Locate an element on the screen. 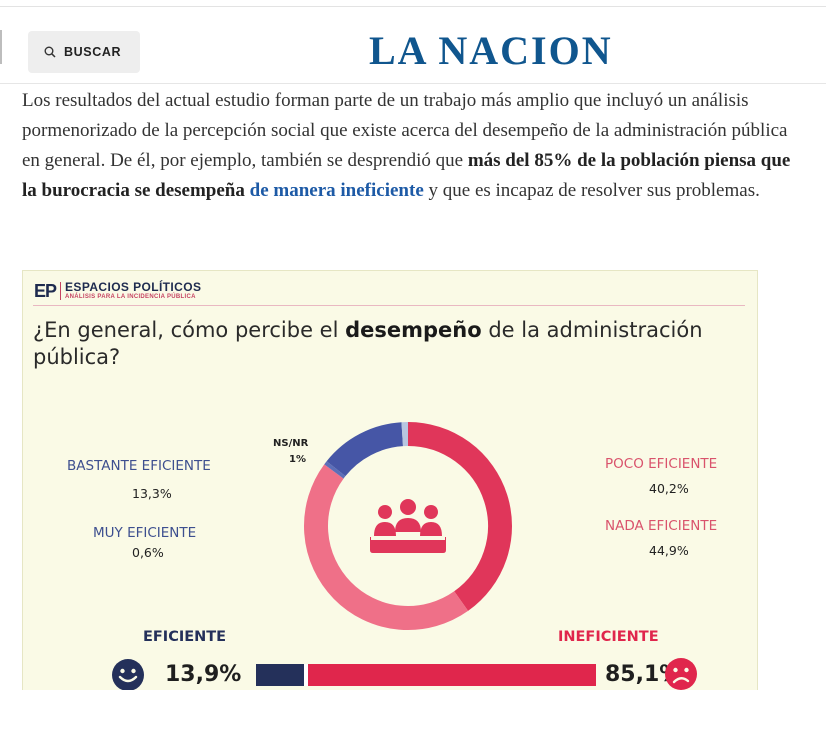  page-bottom-area is located at coordinates (413, 717).